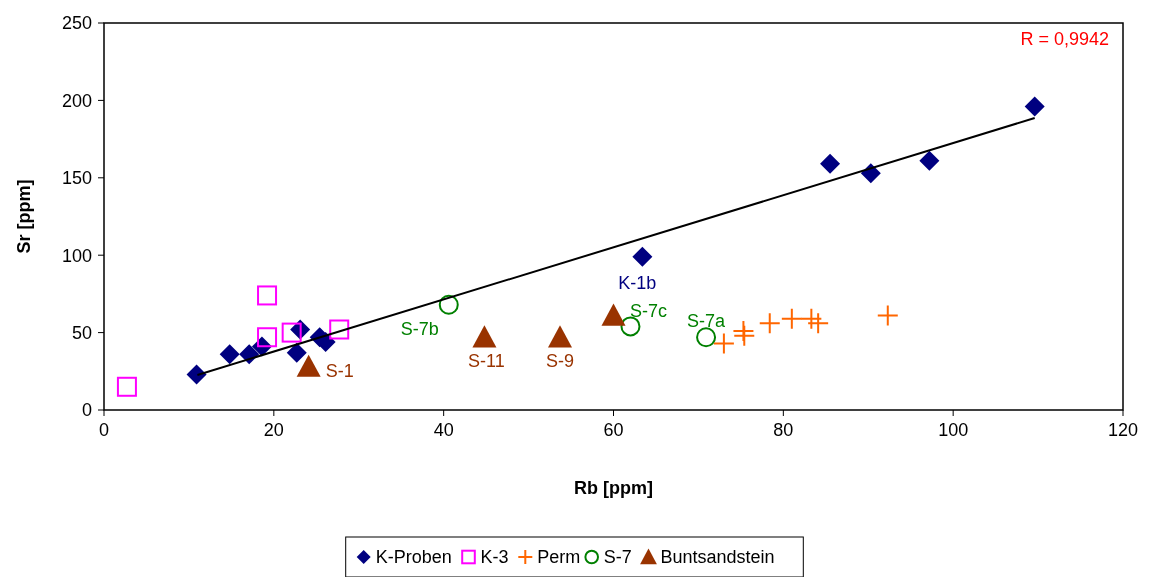  I want to click on annotation: S-1, so click(339, 370).